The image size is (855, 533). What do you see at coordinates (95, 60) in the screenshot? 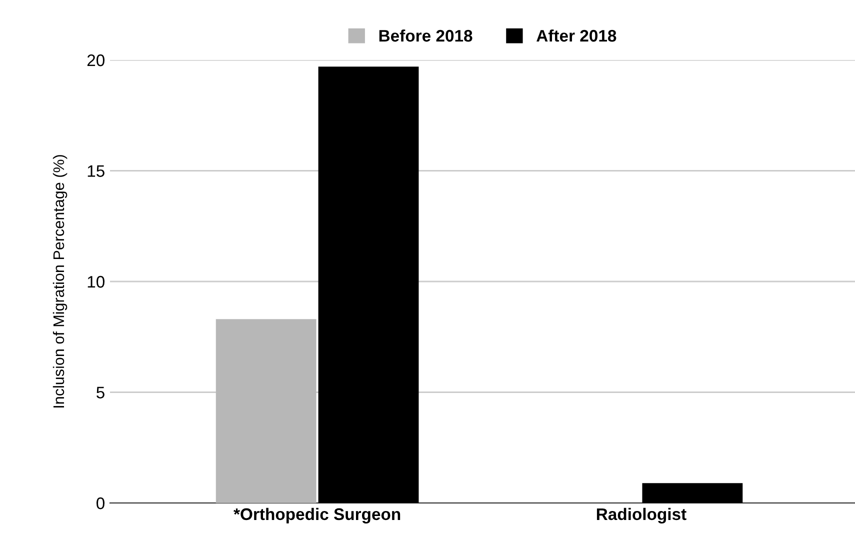
I see `y-tick-label: 20` at bounding box center [95, 60].